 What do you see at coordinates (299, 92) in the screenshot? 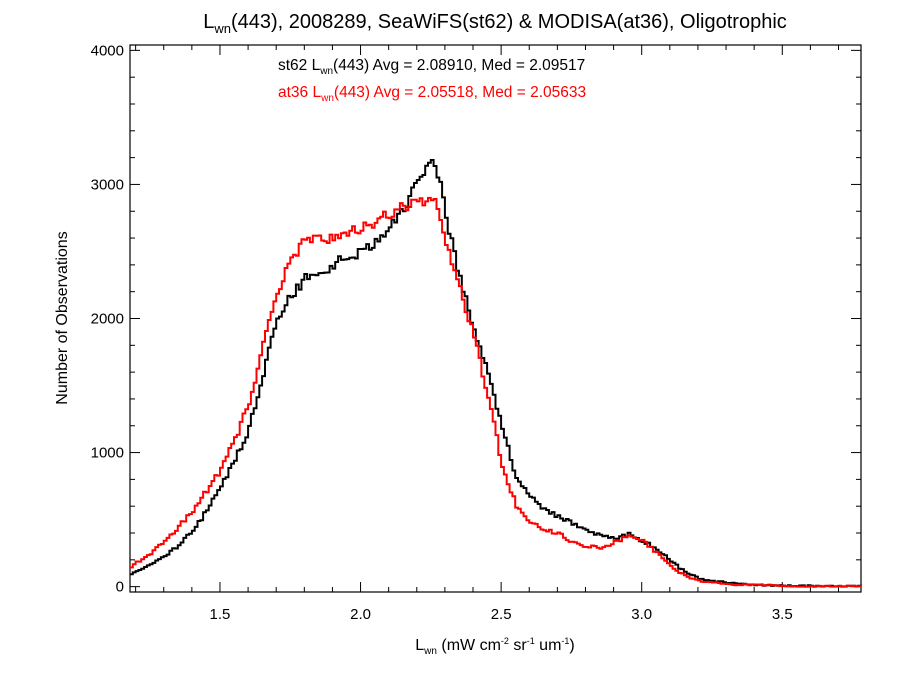
I see `legend-at36-prefix: at36 L` at bounding box center [299, 92].